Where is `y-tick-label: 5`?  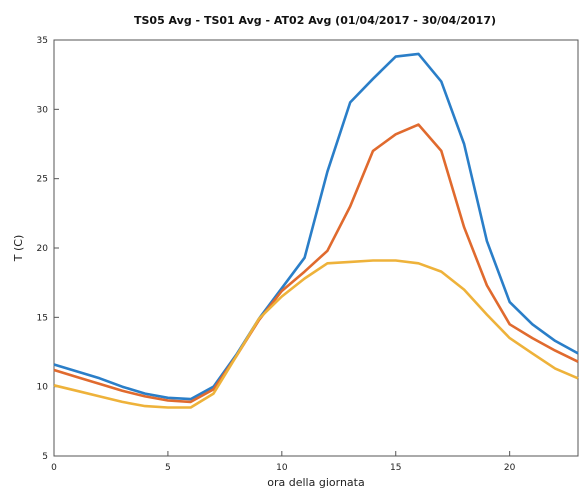 y-tick-label: 5 is located at coordinates (45, 457).